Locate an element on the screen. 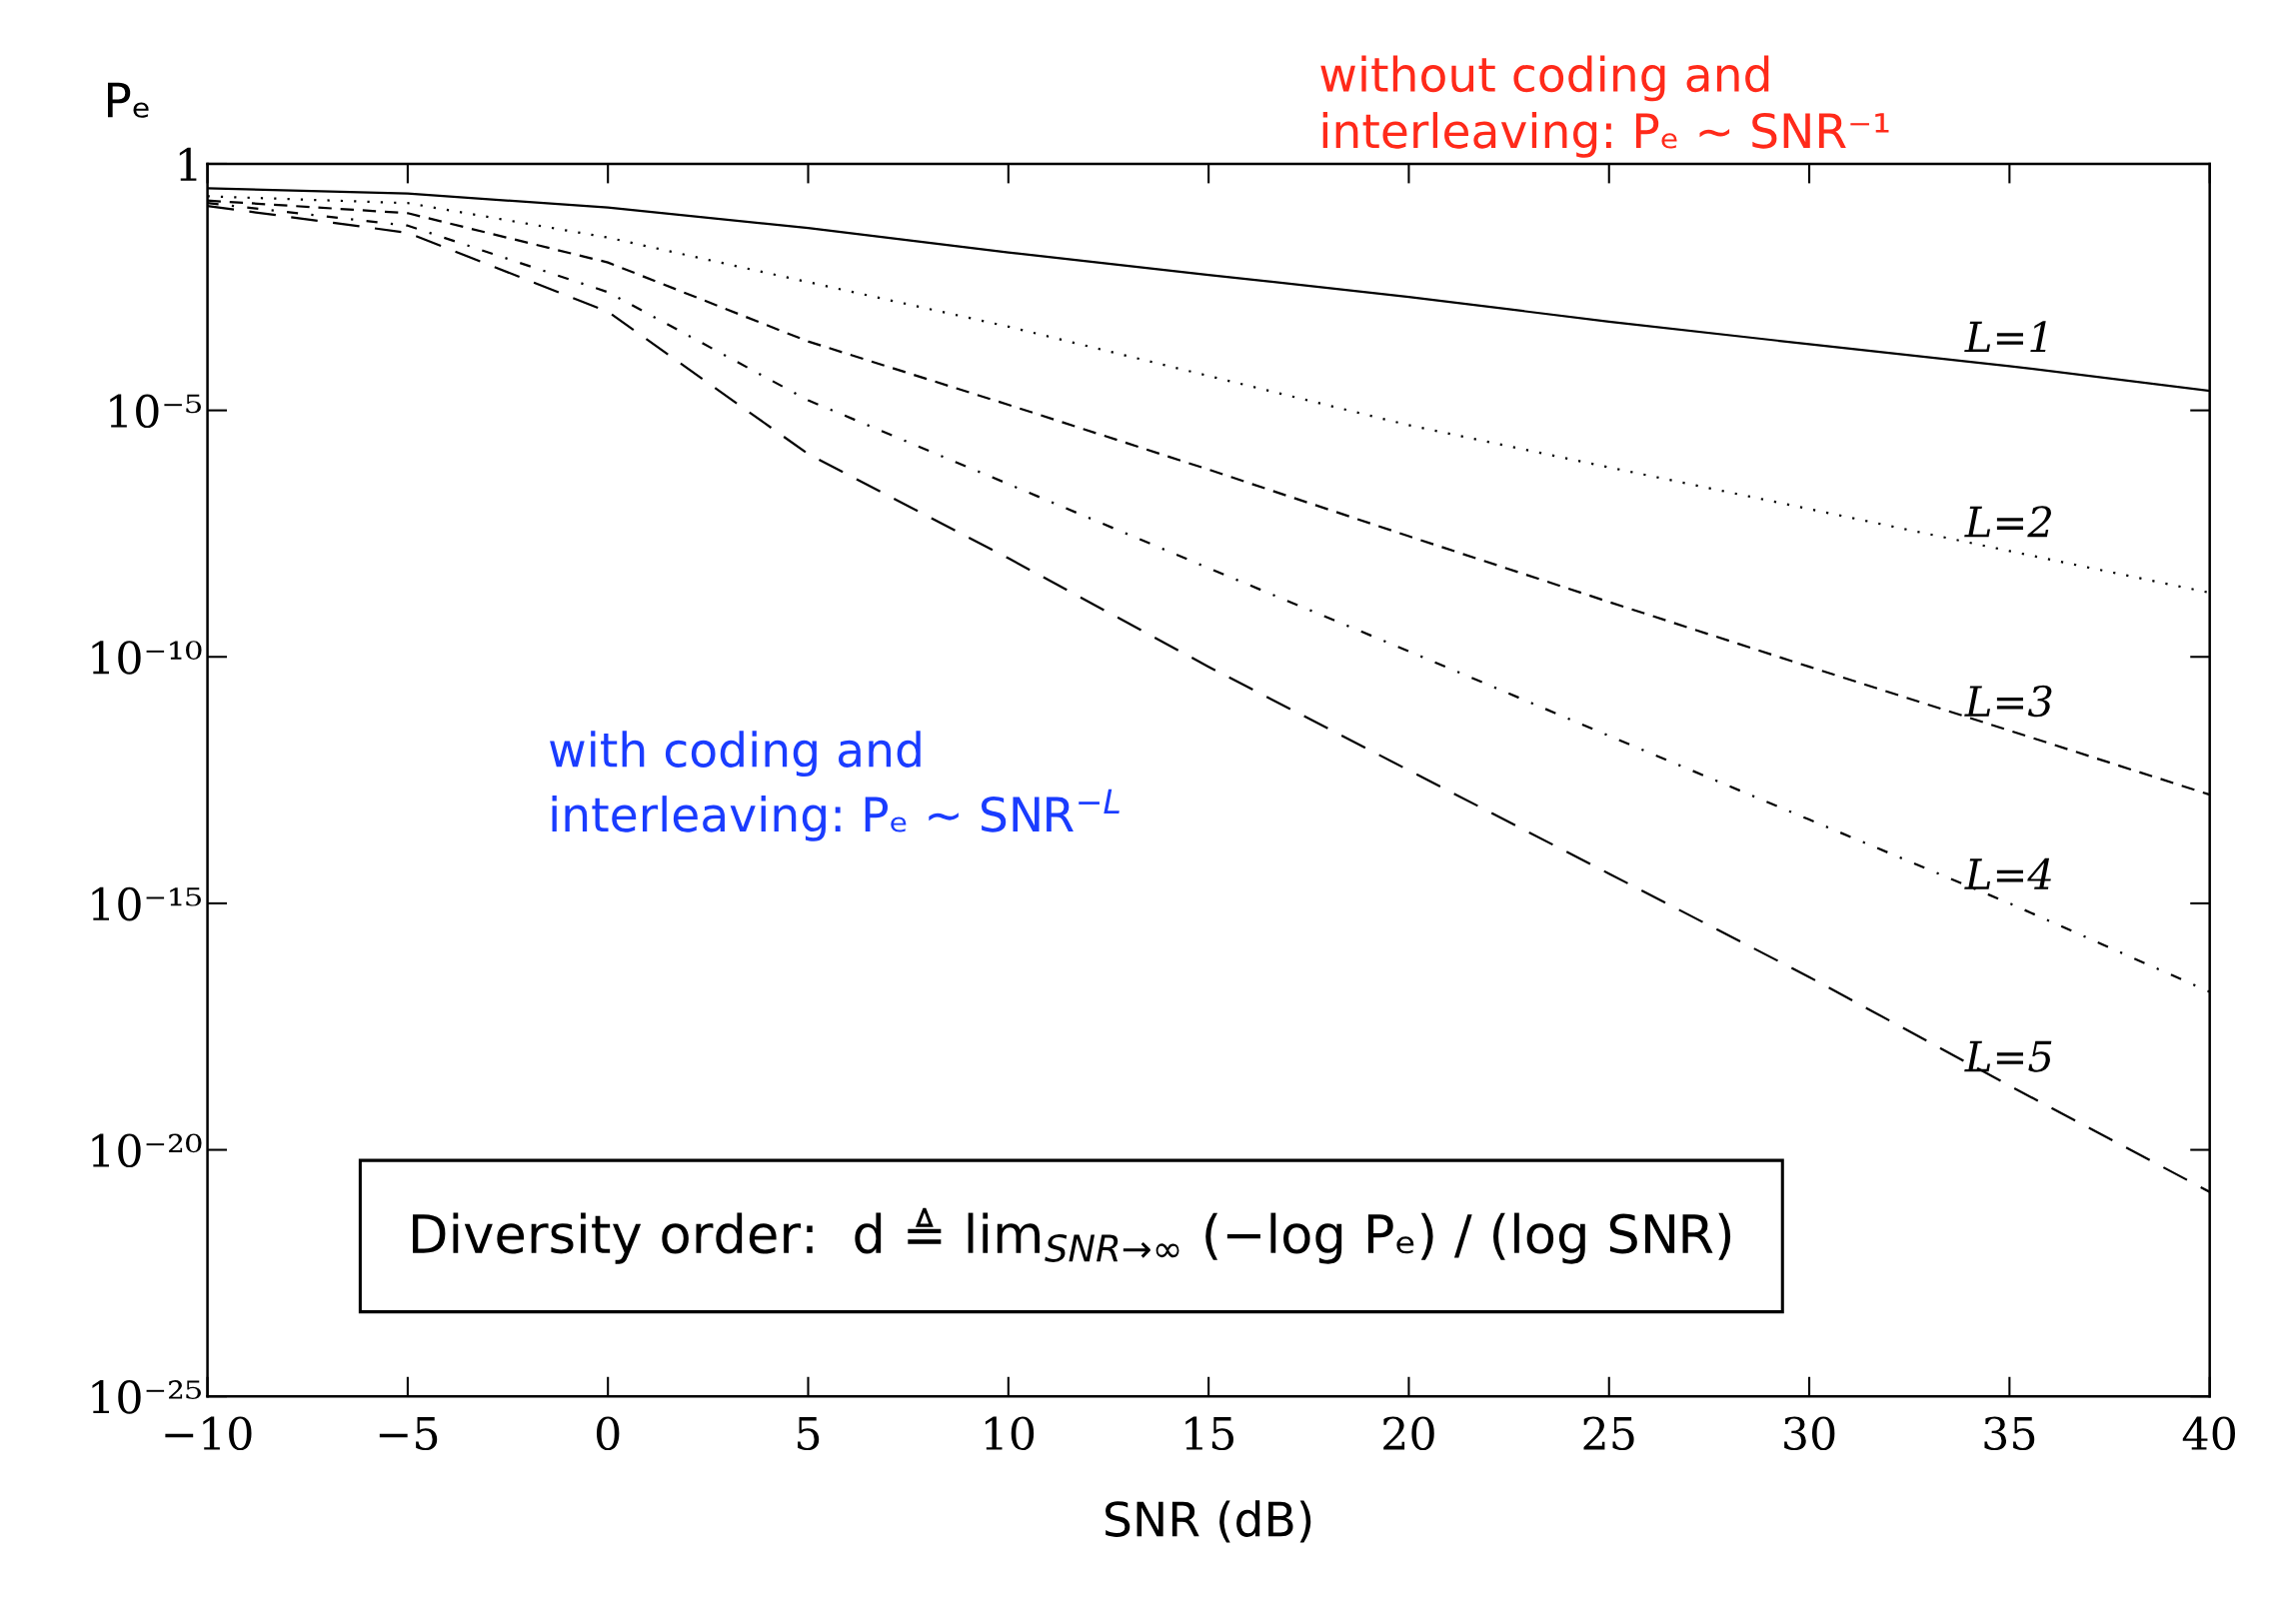  y-tick-label: 10⁻²⁵ is located at coordinates (146, 1397).